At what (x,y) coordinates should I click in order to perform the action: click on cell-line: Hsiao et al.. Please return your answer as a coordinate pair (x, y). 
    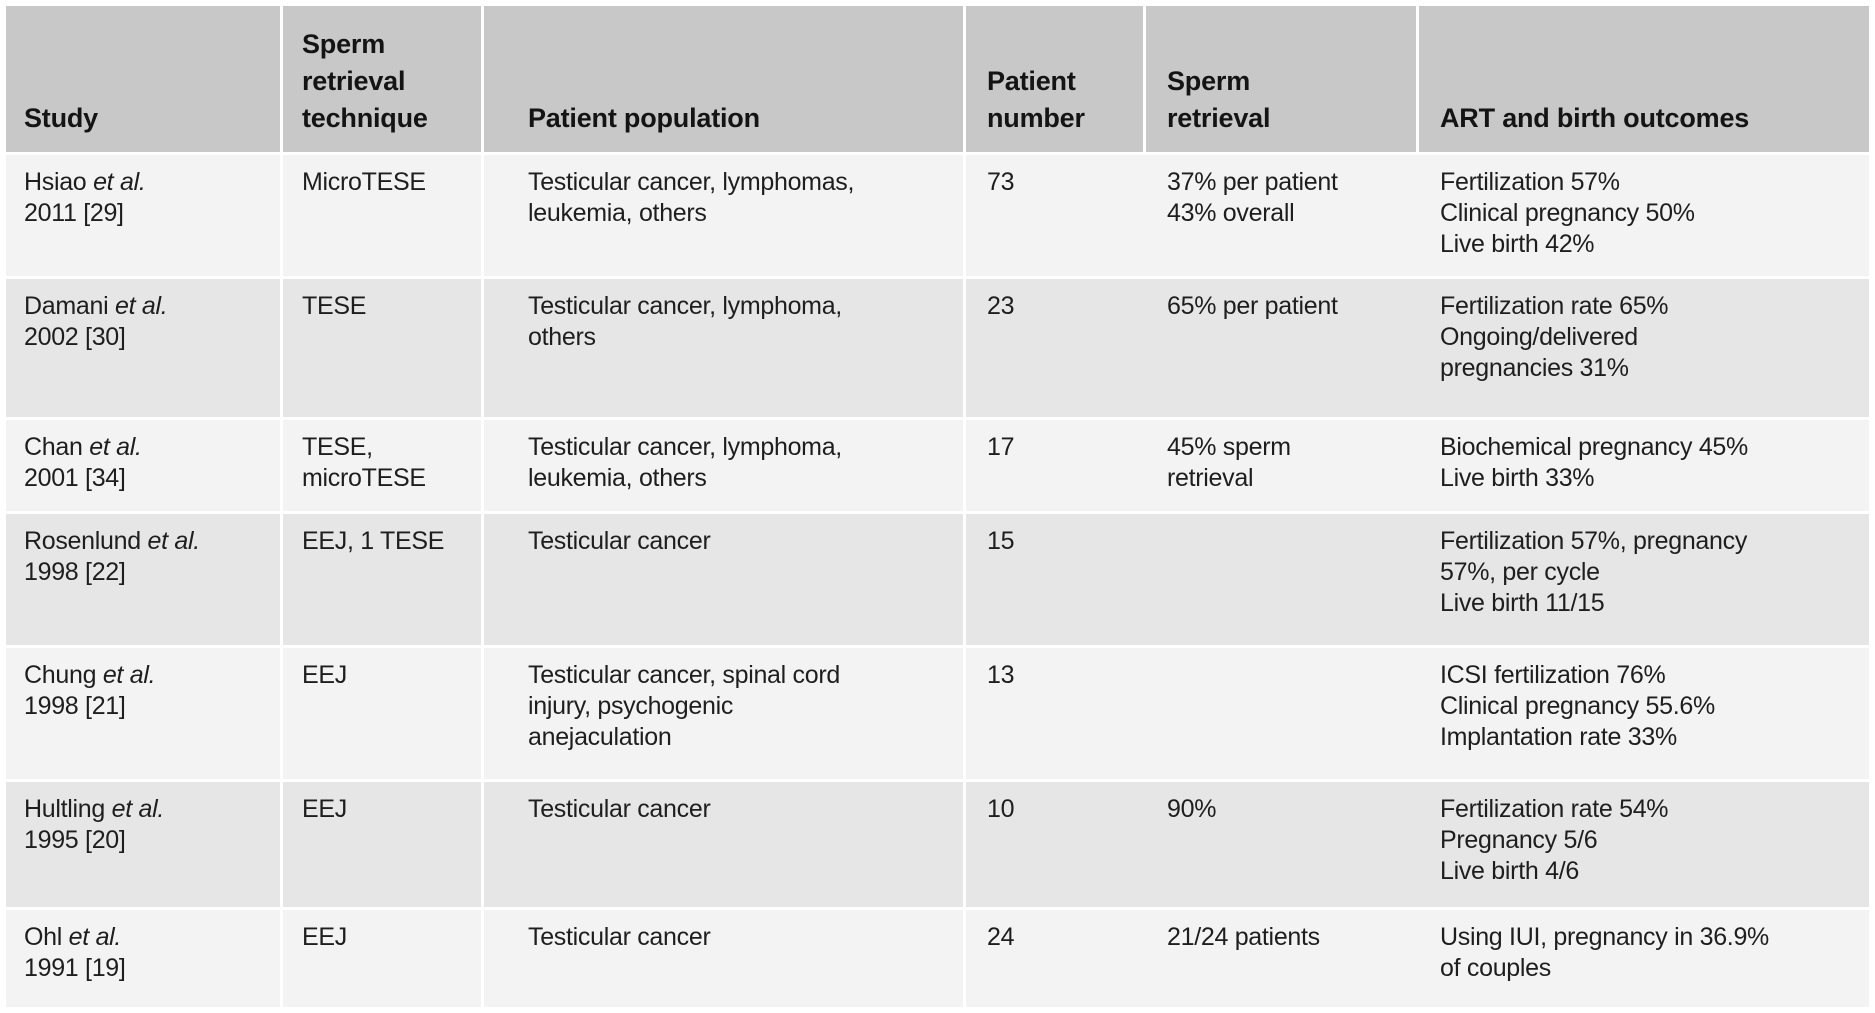
    Looking at the image, I should click on (152, 182).